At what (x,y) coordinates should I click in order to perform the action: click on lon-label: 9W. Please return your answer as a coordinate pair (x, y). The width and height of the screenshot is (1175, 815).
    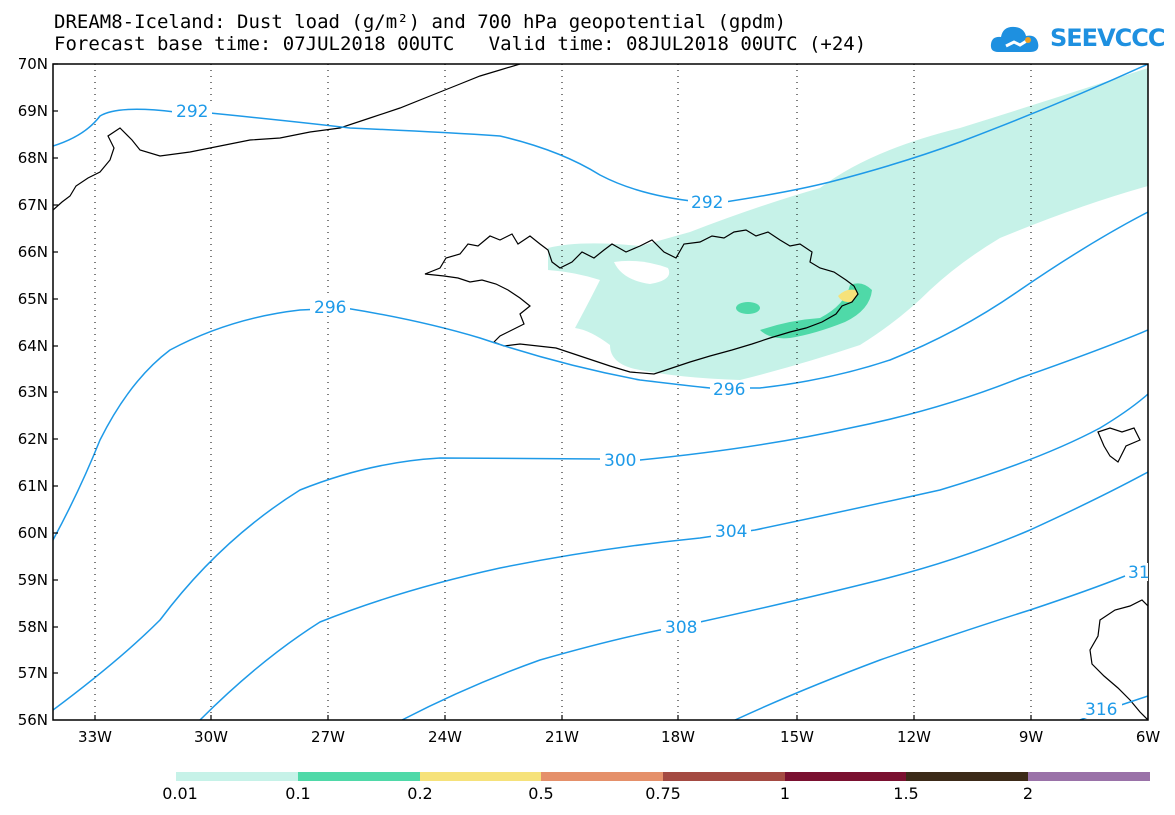
    Looking at the image, I should click on (1031, 737).